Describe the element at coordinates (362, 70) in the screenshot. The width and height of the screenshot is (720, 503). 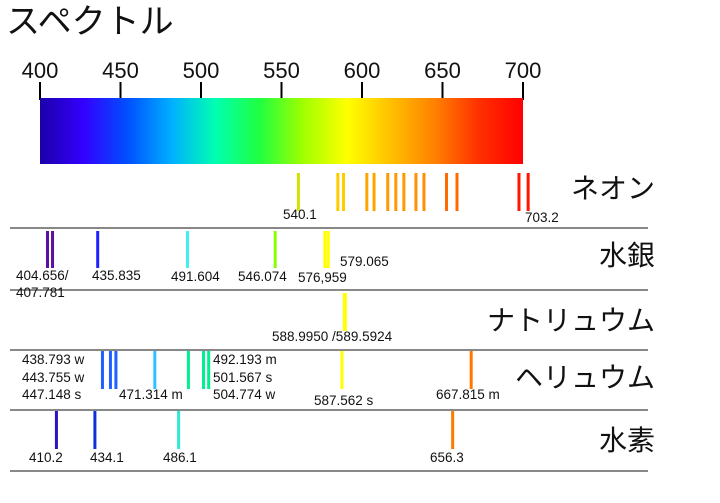
I see `tick-label-600: 600` at that location.